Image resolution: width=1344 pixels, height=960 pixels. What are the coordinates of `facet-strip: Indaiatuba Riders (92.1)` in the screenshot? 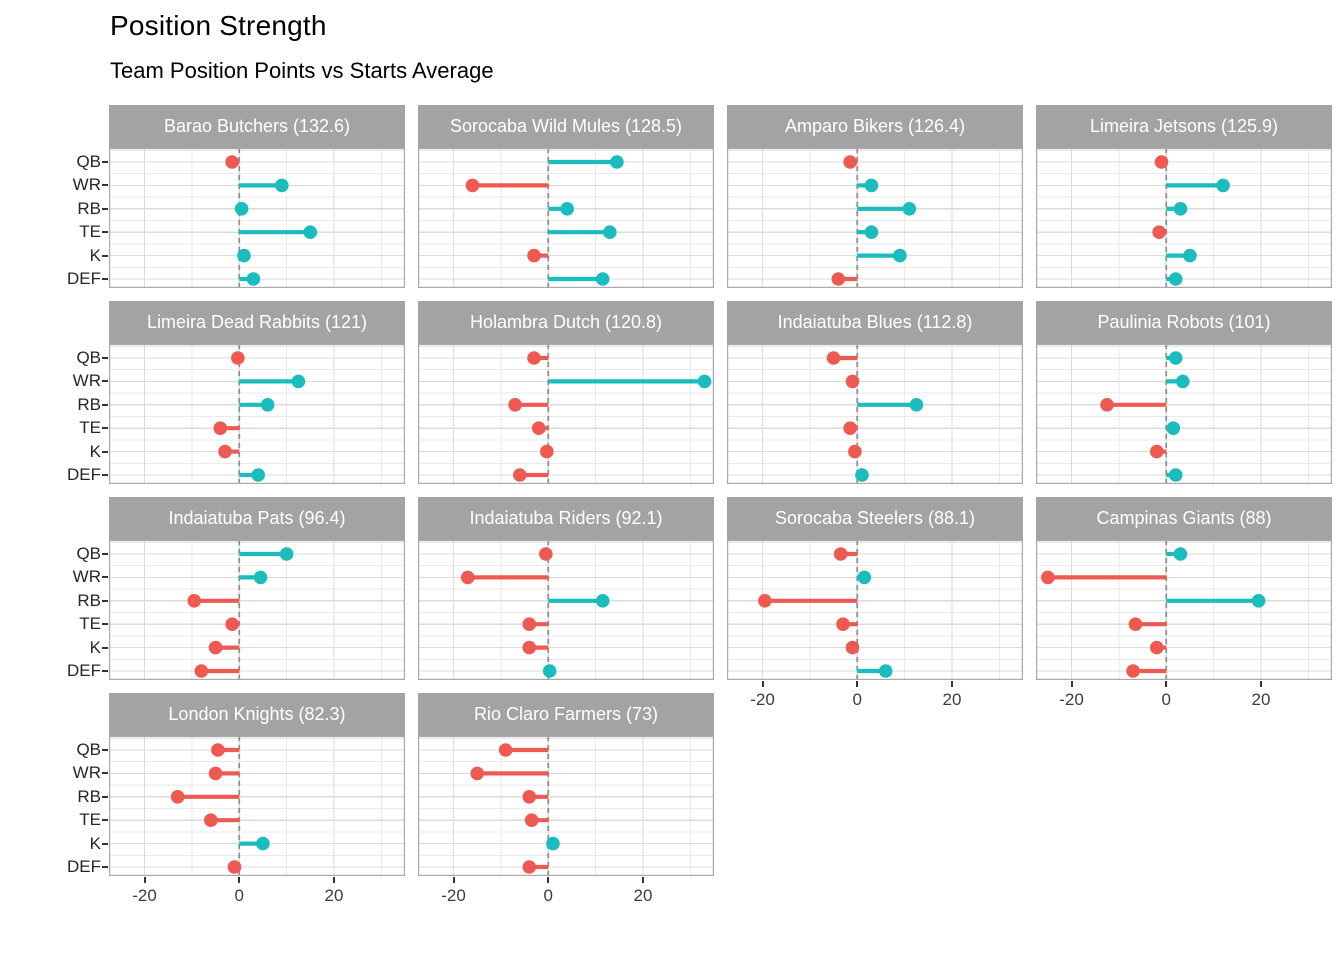 It's located at (566, 518).